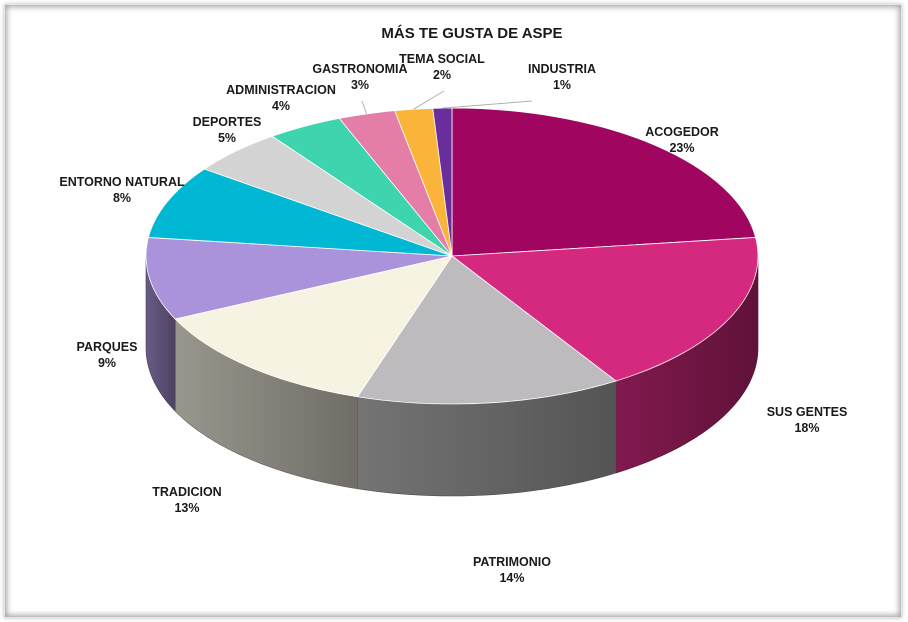 This screenshot has width=908, height=622. What do you see at coordinates (806, 428) in the screenshot?
I see `data-label-value-sus-gentes: 18%` at bounding box center [806, 428].